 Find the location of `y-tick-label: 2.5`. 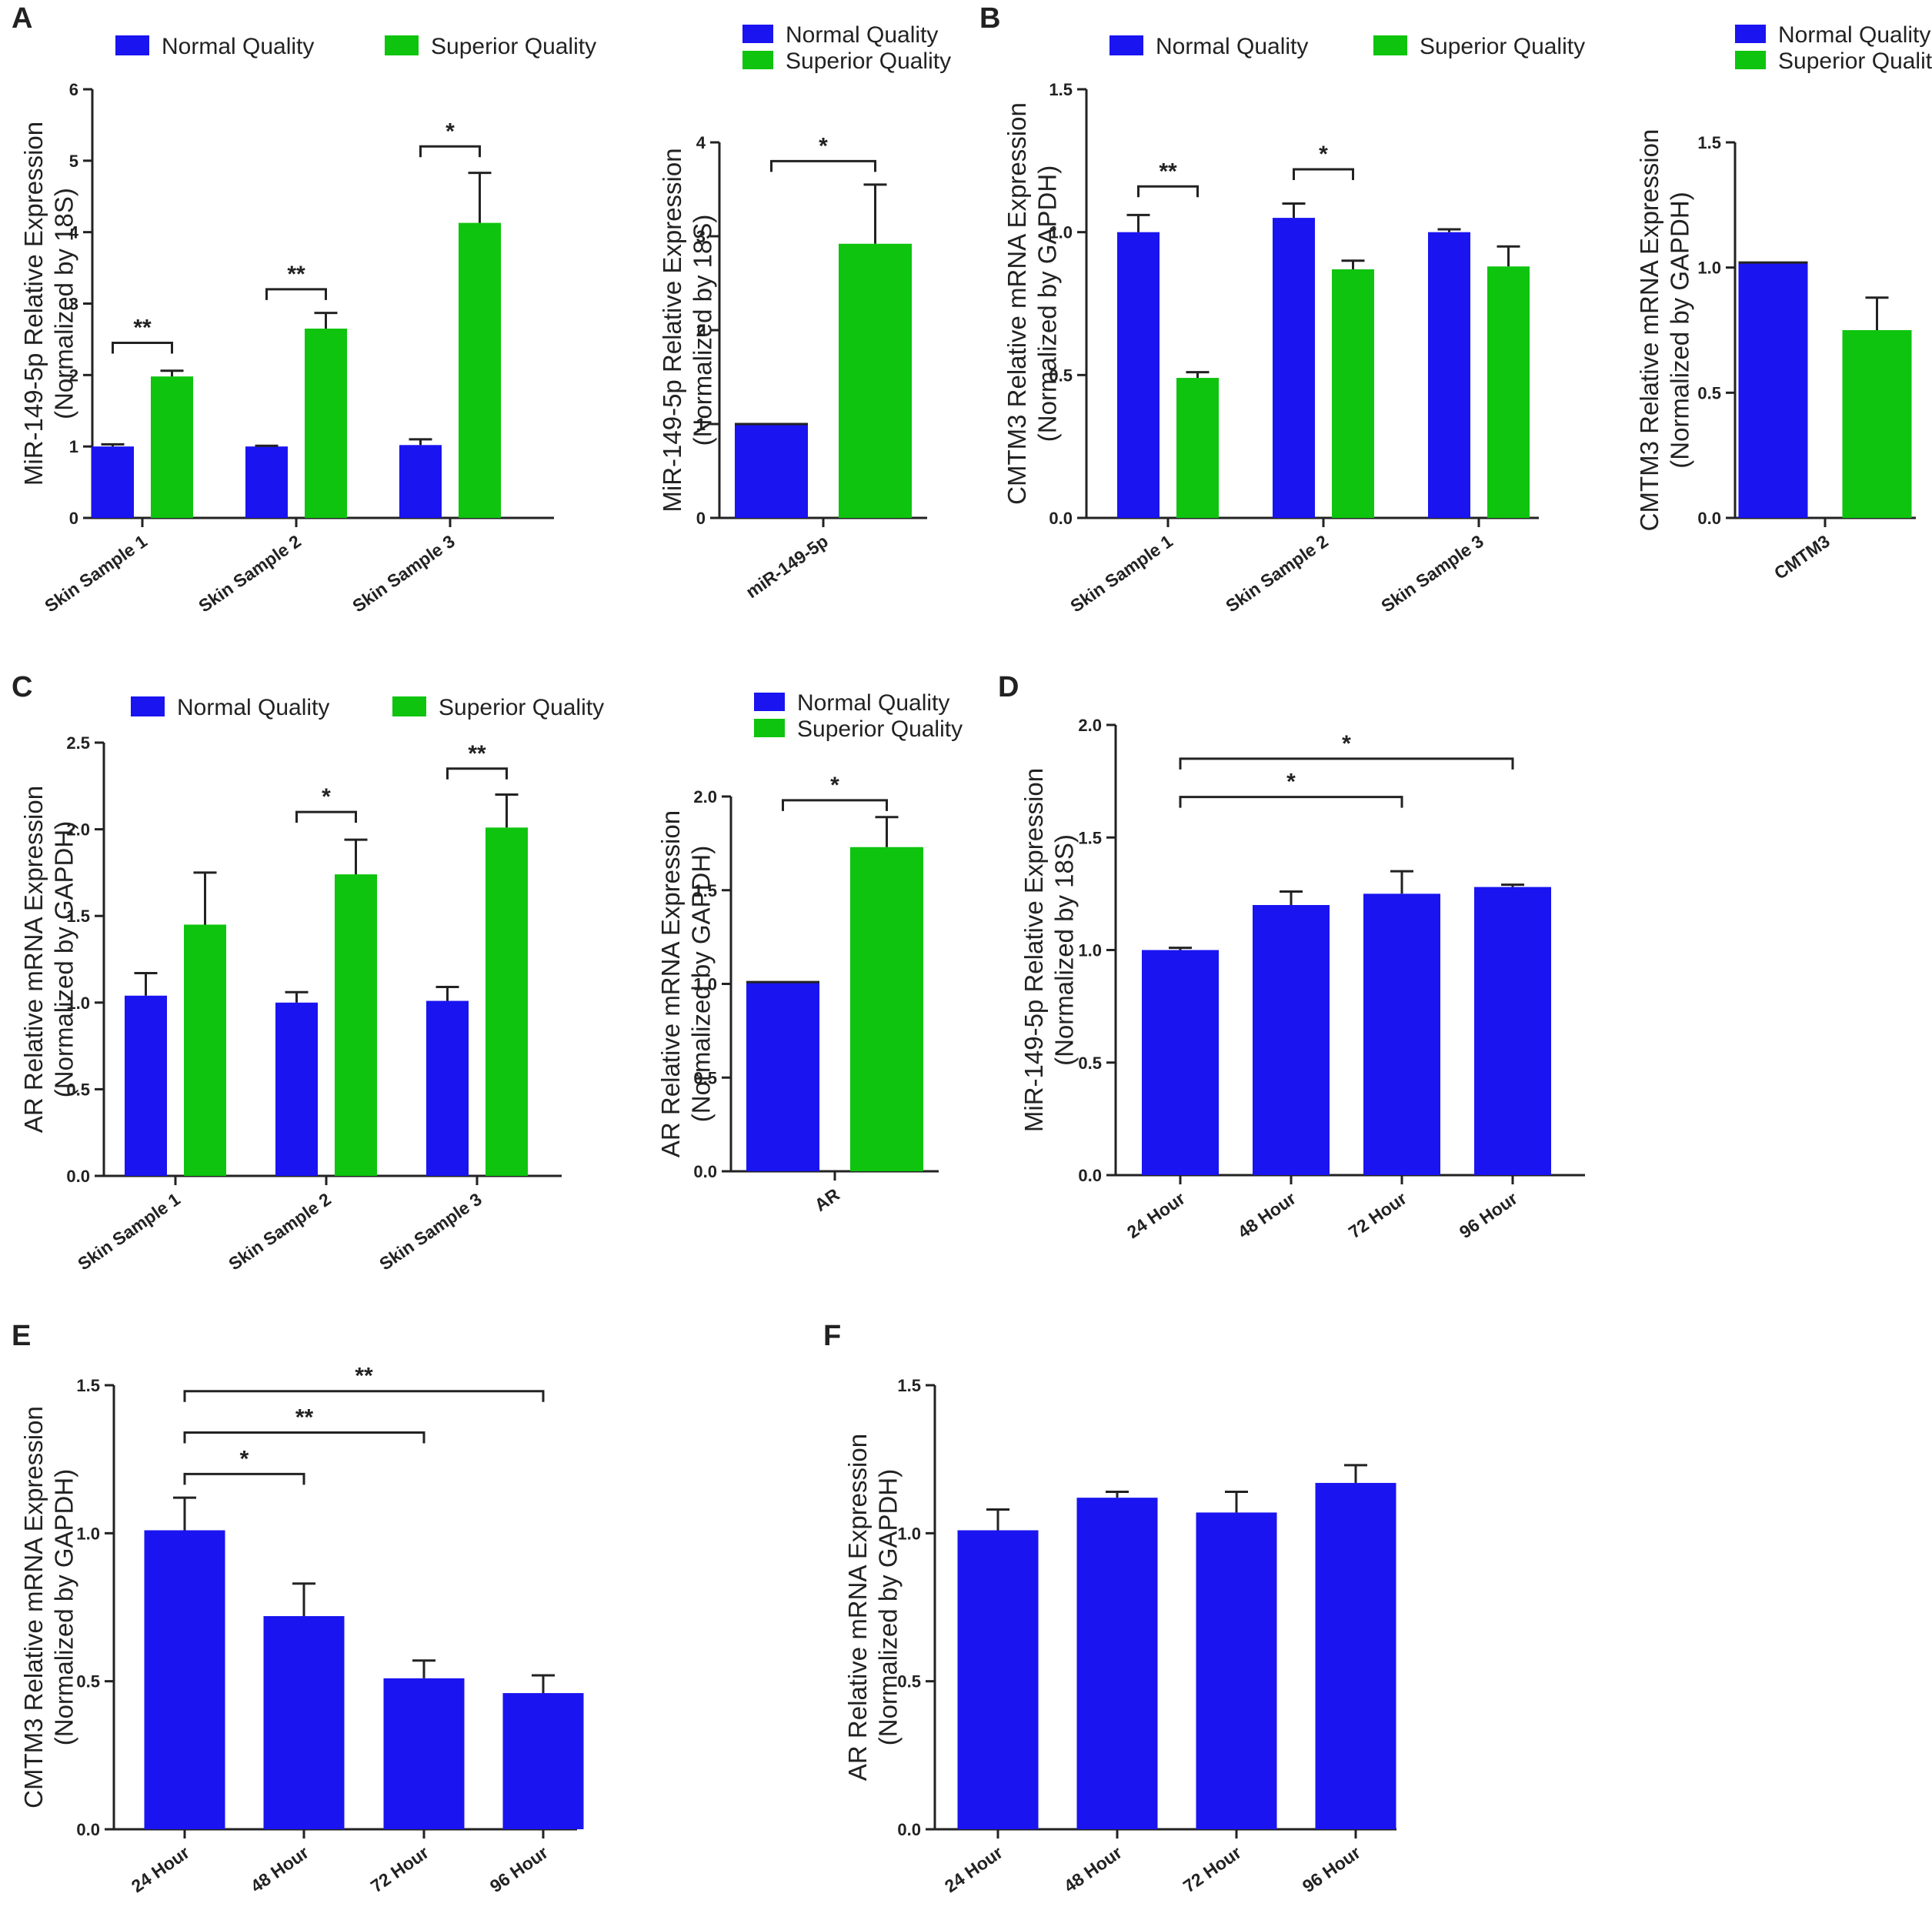

y-tick-label: 2.5 is located at coordinates (78, 743).